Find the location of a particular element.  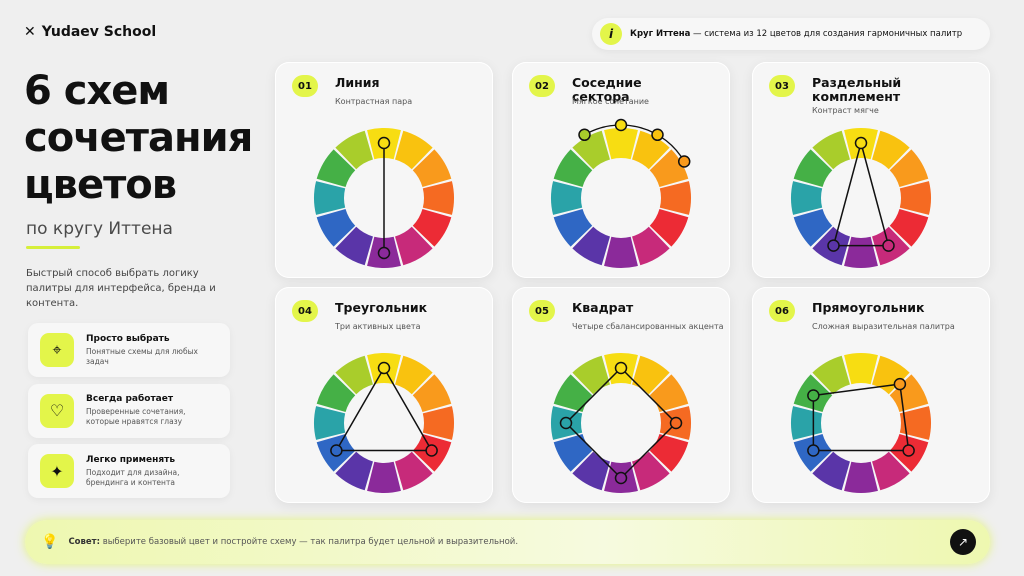

feature-title: Всегда работает is located at coordinates (130, 399).